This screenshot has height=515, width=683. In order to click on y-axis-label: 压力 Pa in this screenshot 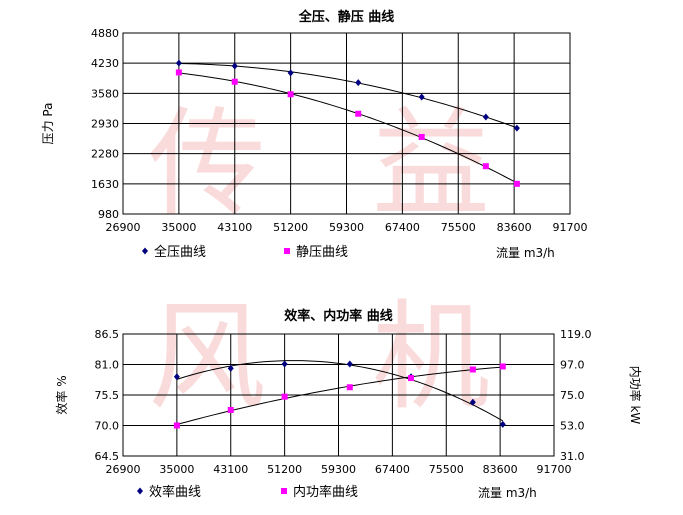, I will do `click(48, 124)`.